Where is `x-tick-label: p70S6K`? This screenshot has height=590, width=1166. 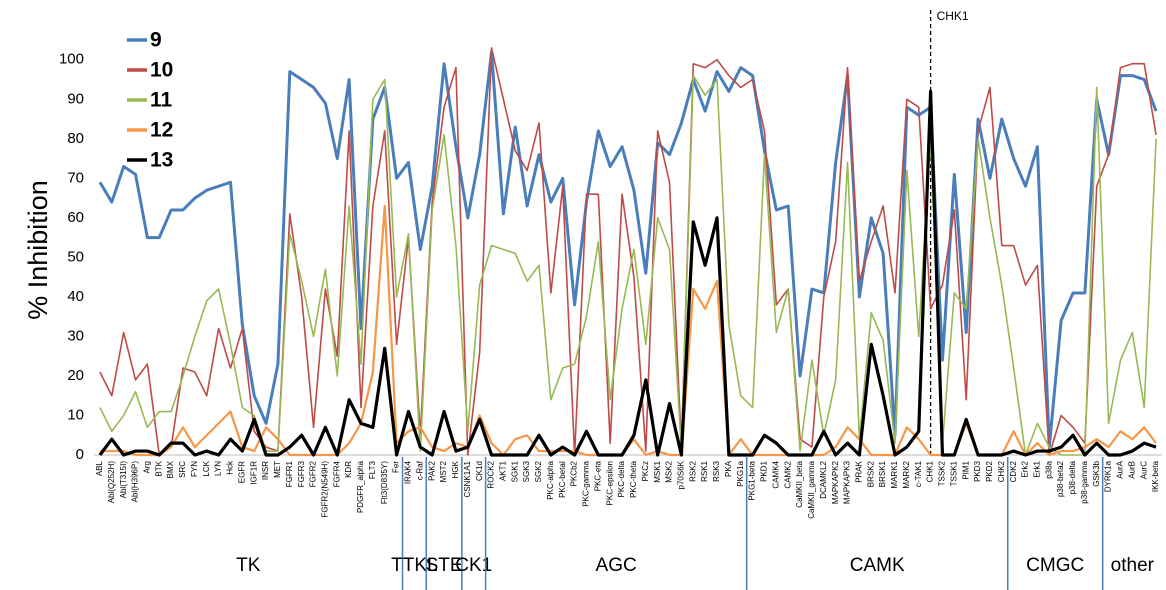 x-tick-label: p70S6K is located at coordinates (681, 474).